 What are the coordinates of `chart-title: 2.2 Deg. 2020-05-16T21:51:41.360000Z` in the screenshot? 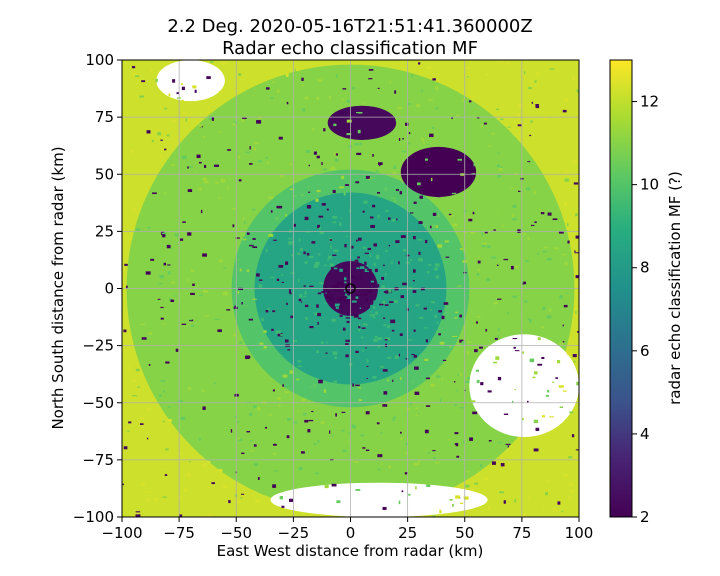 It's located at (349, 26).